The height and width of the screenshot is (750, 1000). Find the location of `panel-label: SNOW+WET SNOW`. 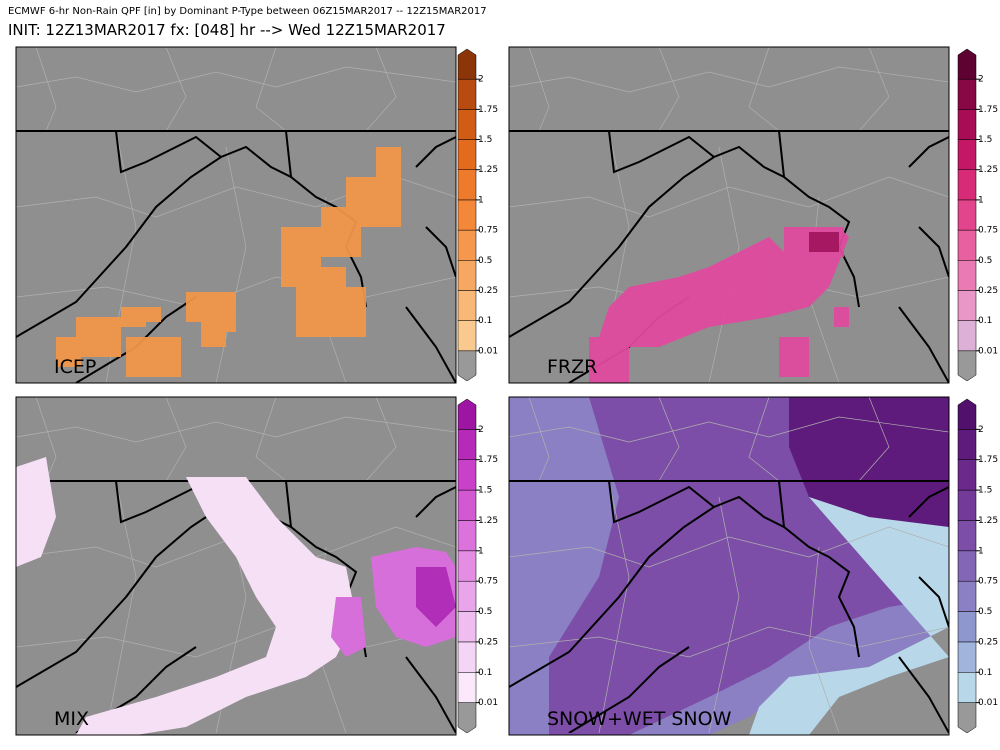

panel-label: SNOW+WET SNOW is located at coordinates (639, 719).